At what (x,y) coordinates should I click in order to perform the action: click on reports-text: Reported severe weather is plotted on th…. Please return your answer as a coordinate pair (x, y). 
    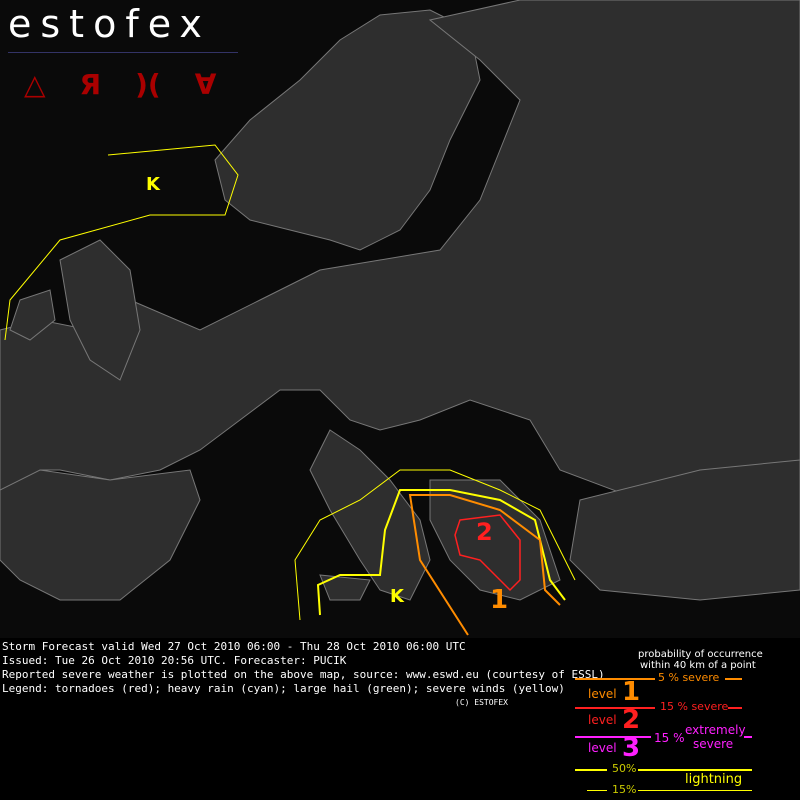
    Looking at the image, I should click on (303, 674).